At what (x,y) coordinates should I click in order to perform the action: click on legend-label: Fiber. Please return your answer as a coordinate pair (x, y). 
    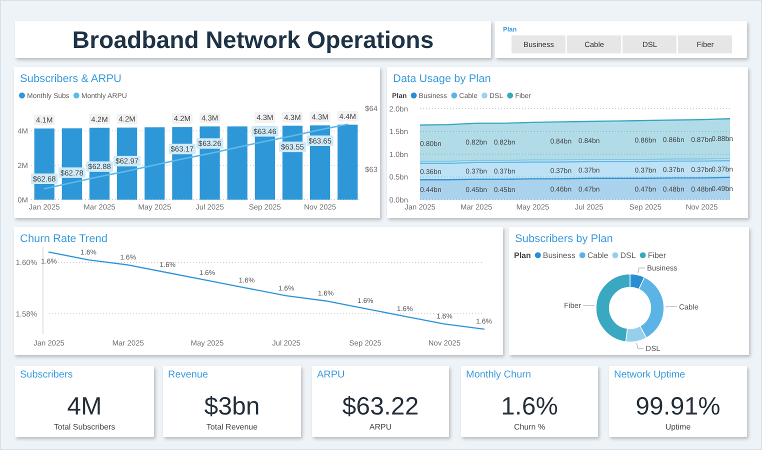
    Looking at the image, I should click on (657, 255).